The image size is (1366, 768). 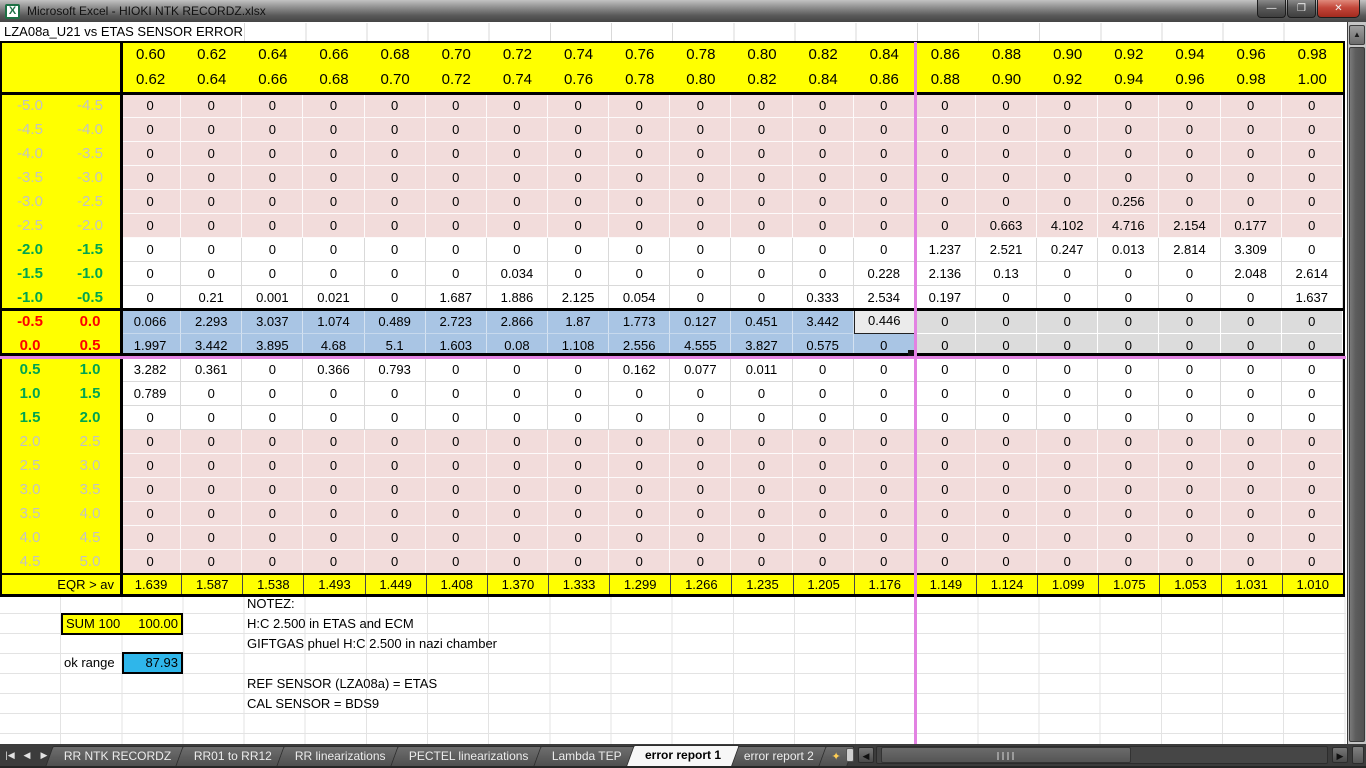 What do you see at coordinates (1006, 226) in the screenshot?
I see `data-cell: 0.663` at bounding box center [1006, 226].